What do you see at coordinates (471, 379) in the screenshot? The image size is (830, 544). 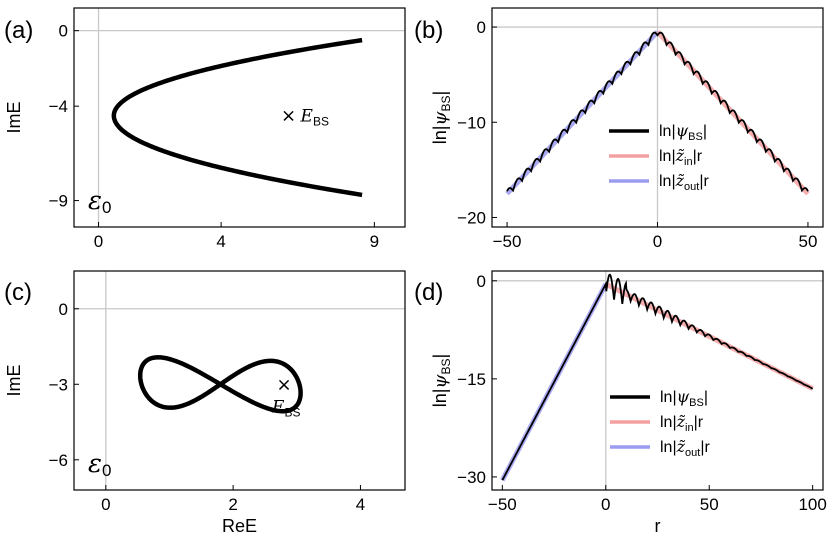 I see `y-tick-label: −15` at bounding box center [471, 379].